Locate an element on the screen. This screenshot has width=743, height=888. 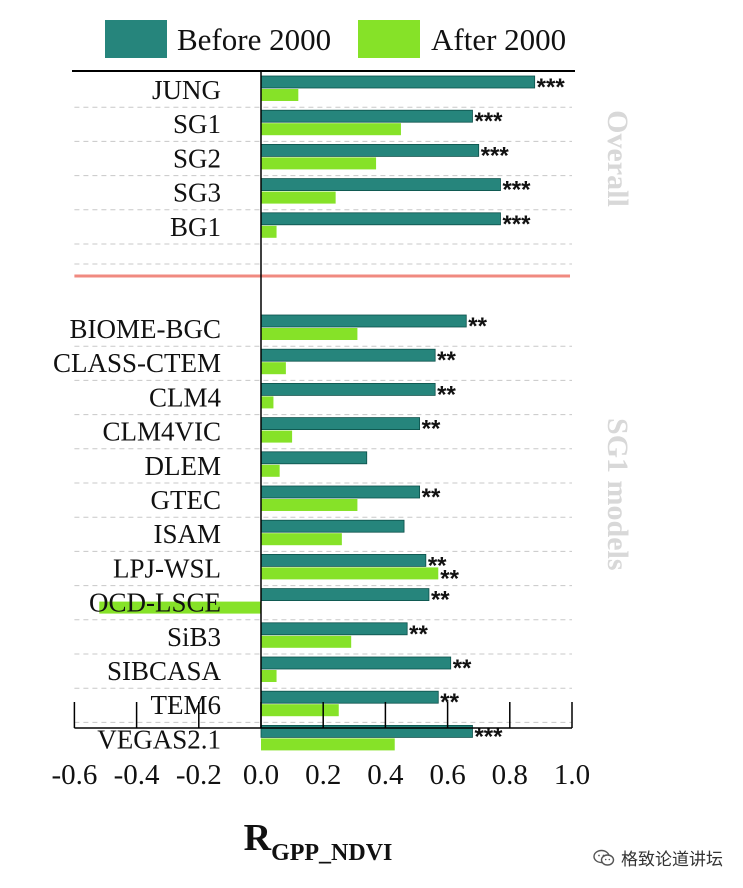
category-label: SiB3 is located at coordinates (194, 637).